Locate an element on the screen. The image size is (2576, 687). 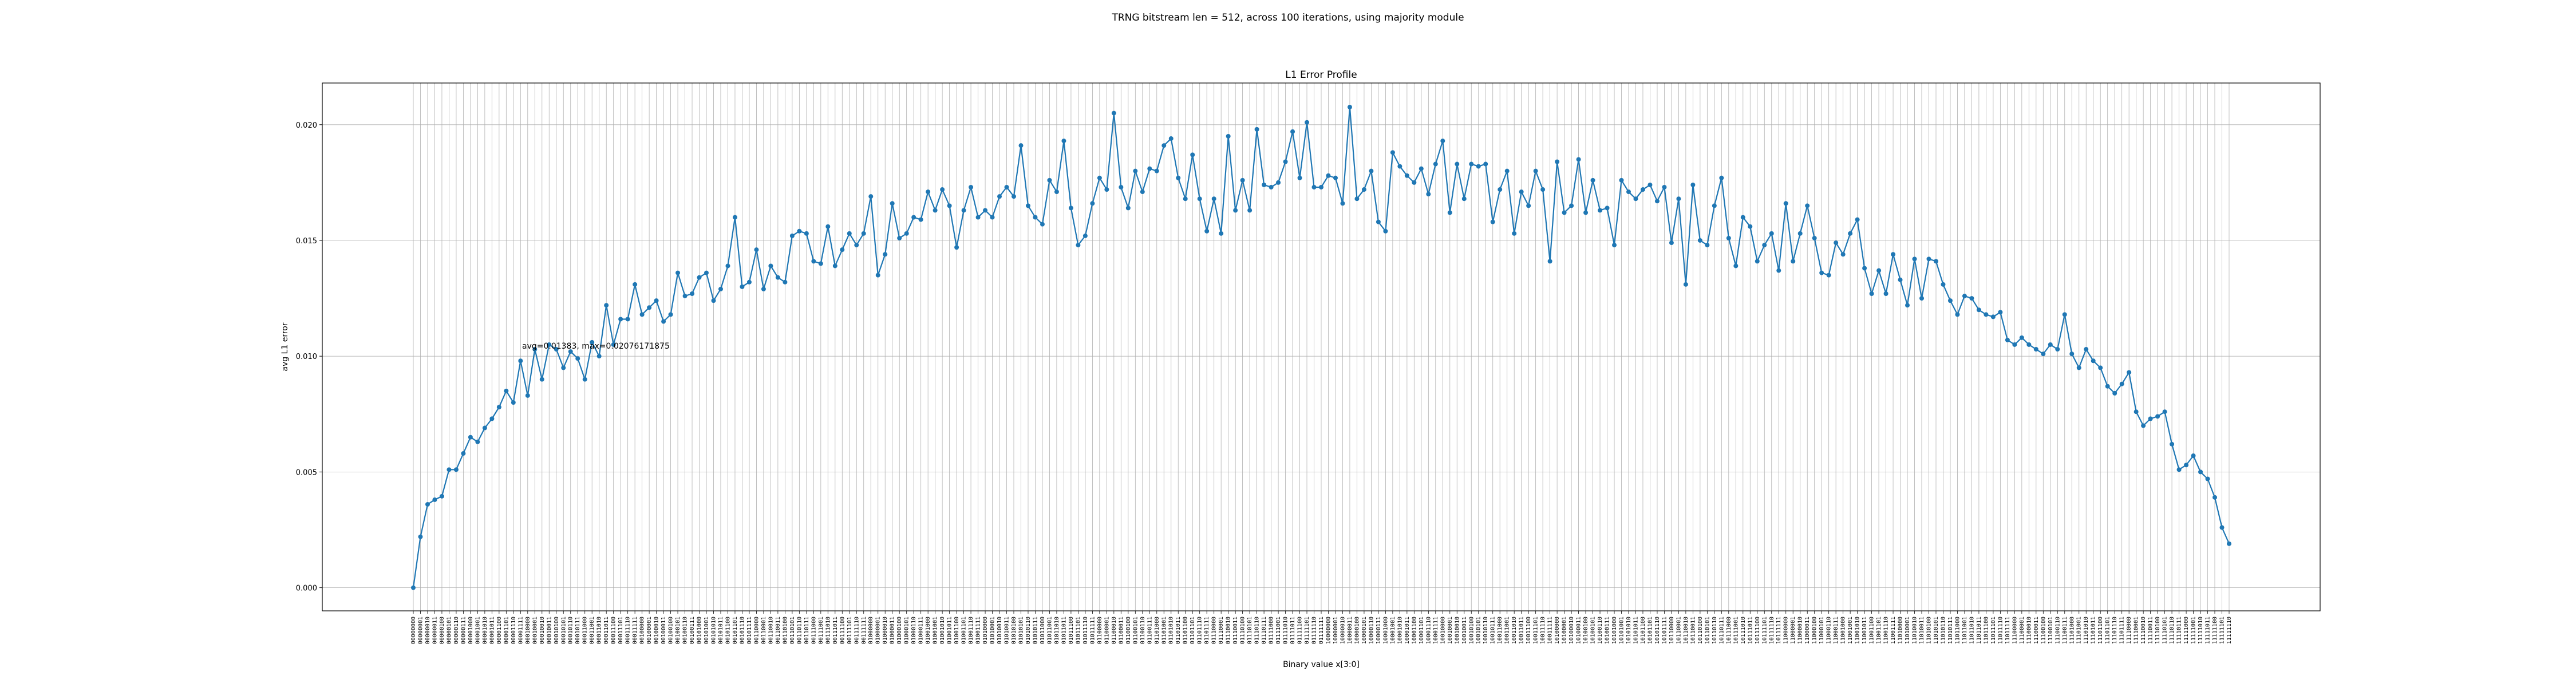
x-tick-label: 10011010 is located at coordinates (1514, 630).